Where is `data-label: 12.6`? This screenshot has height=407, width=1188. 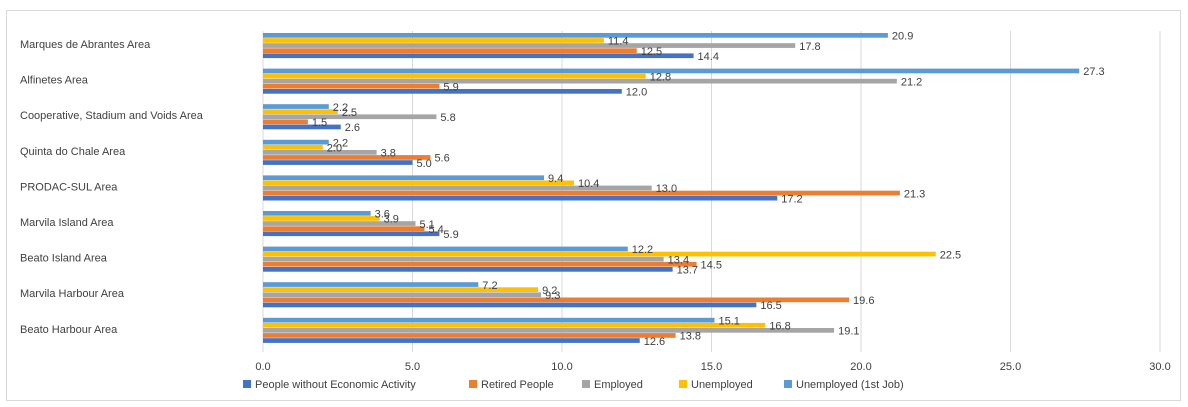
data-label: 12.6 is located at coordinates (654, 342).